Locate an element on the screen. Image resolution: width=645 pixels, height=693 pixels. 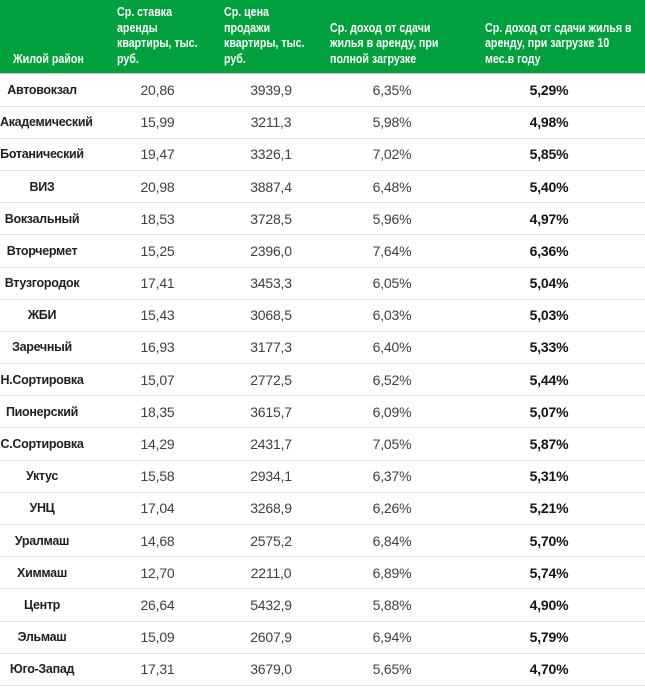
value-cell: 2396,0 is located at coordinates (271, 250).